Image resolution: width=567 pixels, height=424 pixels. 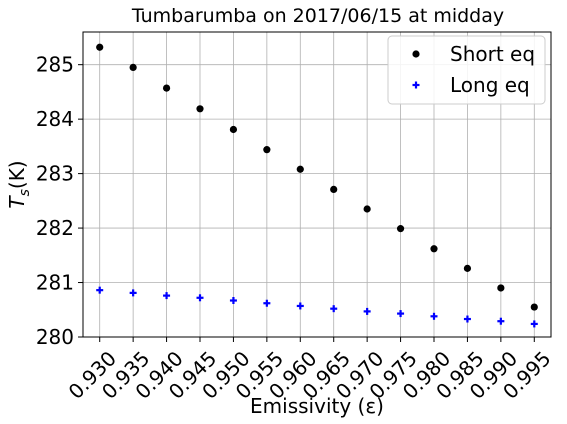 I want to click on x-axis-title: Emissivity (ε), so click(x=317, y=406).